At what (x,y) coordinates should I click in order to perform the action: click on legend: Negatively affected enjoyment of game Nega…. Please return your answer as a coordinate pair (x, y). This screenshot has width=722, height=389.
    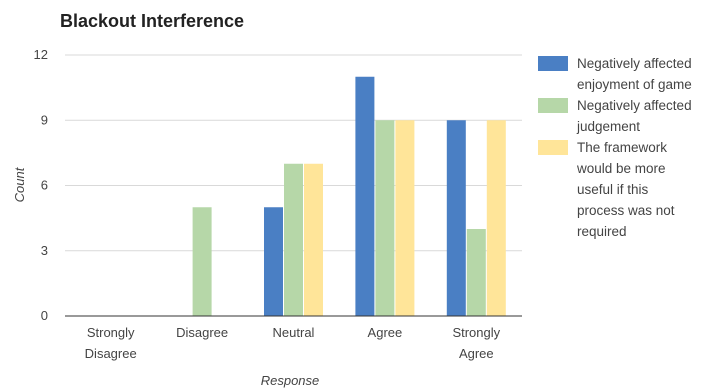
    Looking at the image, I should click on (615, 147).